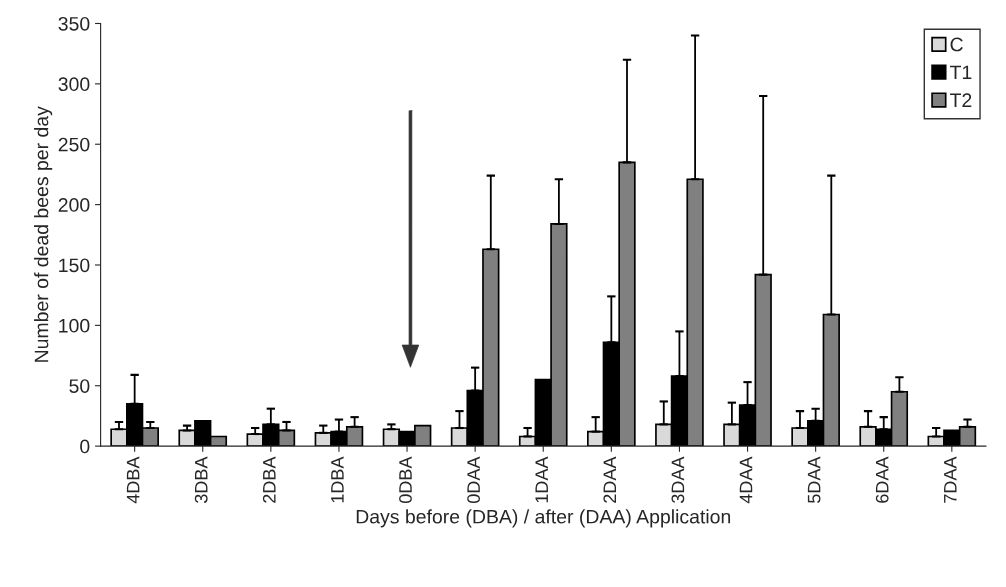 This screenshot has width=1006, height=587. I want to click on y-axis-title: Number of dead bees per day, so click(43, 234).